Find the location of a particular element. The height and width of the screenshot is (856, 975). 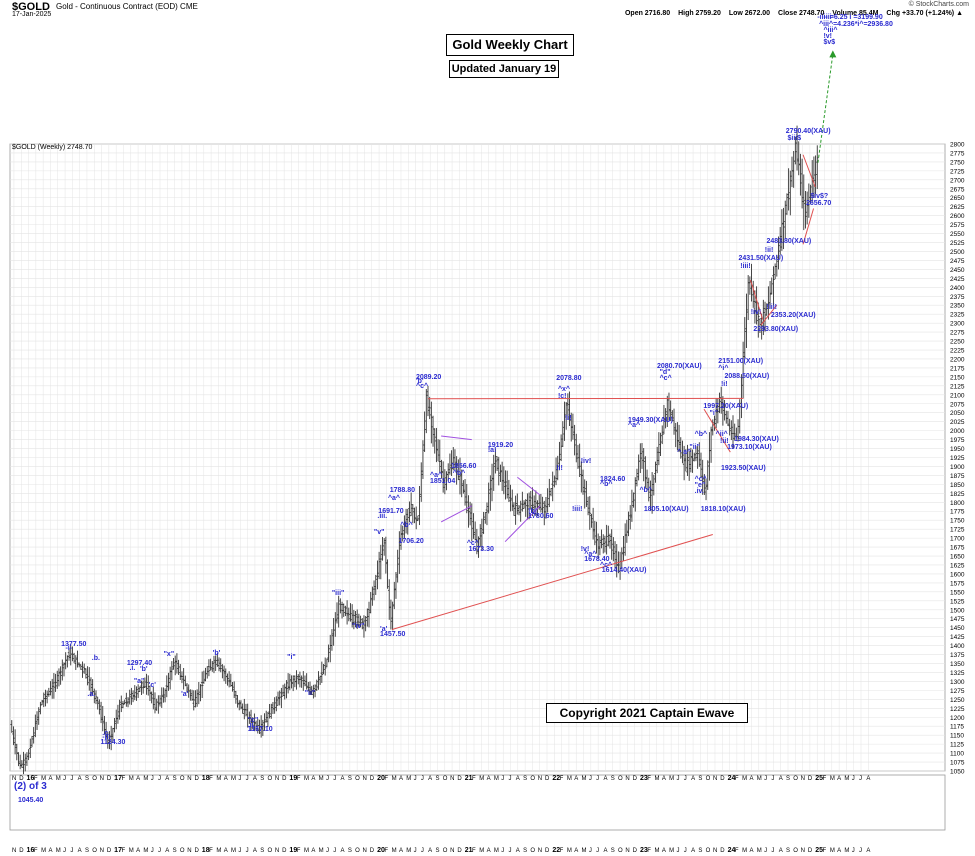

y-tick-label: 1850 is located at coordinates (957, 485).